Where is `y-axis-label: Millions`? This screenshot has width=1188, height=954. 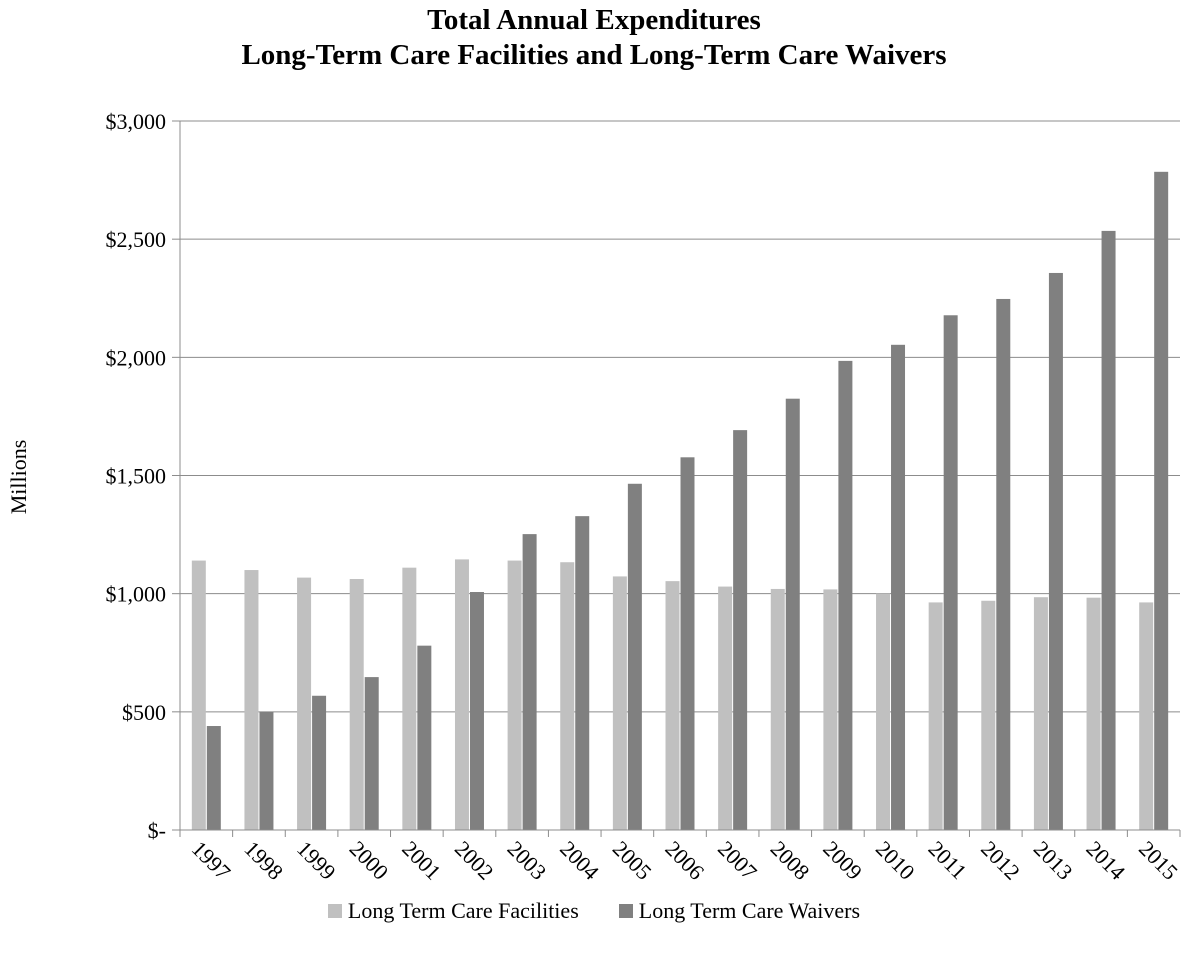 y-axis-label: Millions is located at coordinates (18, 477).